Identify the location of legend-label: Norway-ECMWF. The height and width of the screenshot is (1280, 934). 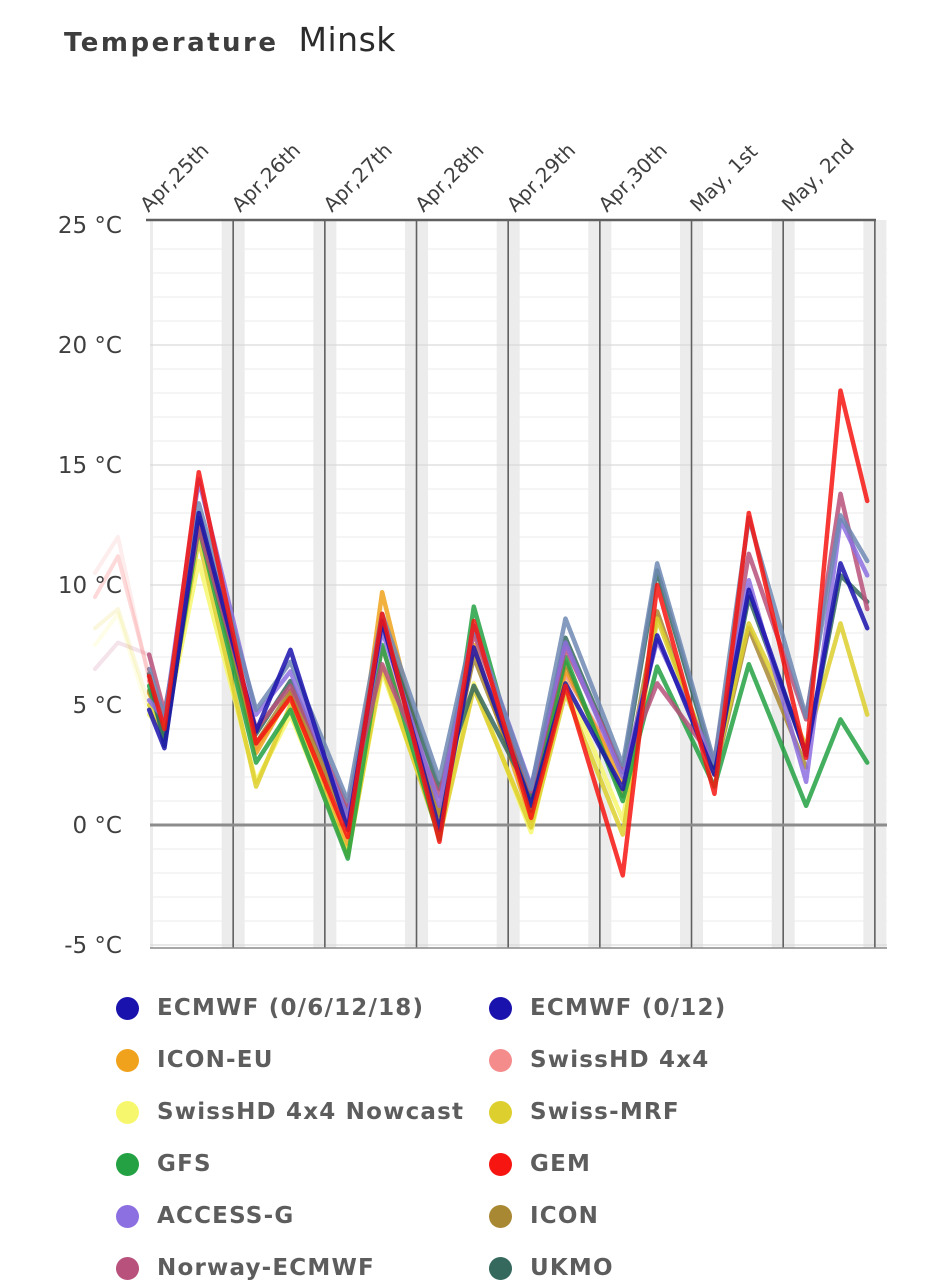
(266, 1267).